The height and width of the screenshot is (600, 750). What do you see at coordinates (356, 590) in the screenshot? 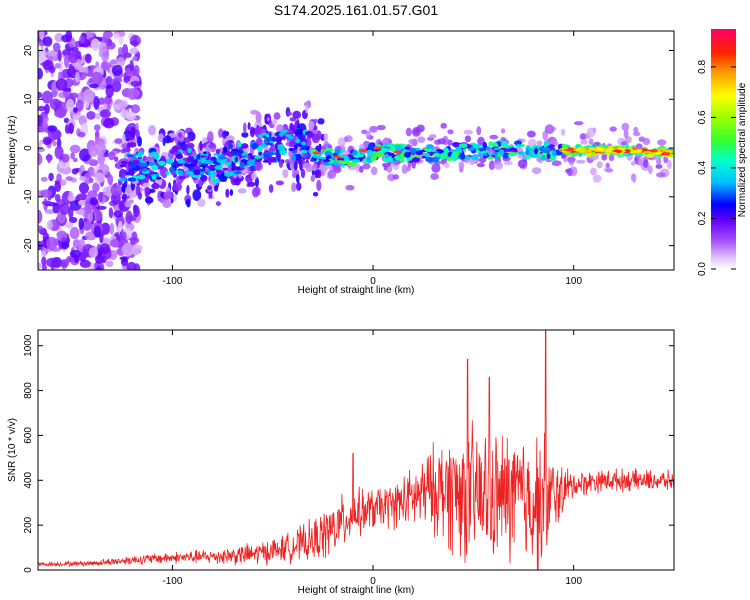
I see `snr-x-axis-label: Height of straight line (km)` at bounding box center [356, 590].